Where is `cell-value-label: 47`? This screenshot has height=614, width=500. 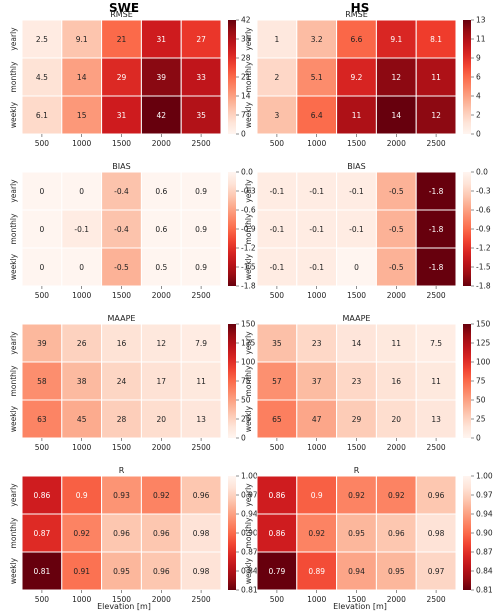 cell-value-label: 47 is located at coordinates (317, 419).